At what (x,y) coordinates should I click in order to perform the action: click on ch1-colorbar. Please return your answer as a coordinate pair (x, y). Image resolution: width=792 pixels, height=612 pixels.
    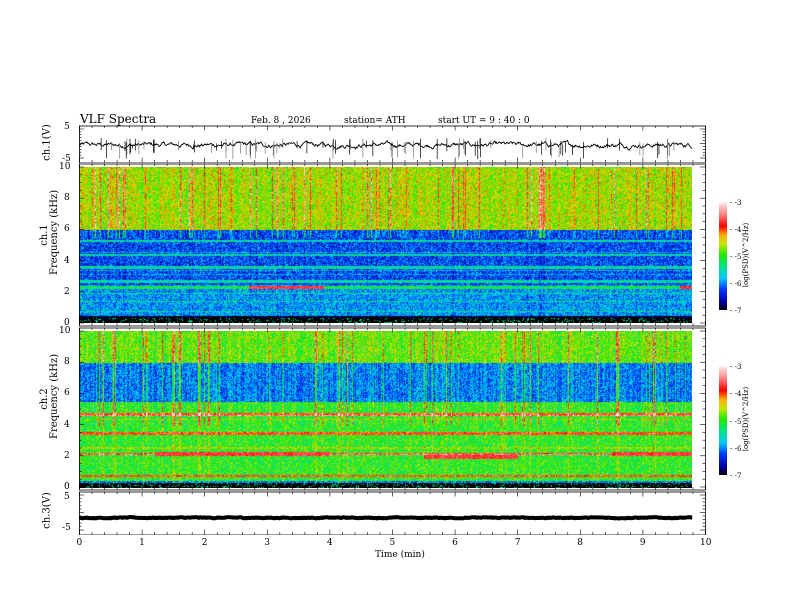
    Looking at the image, I should click on (723, 256).